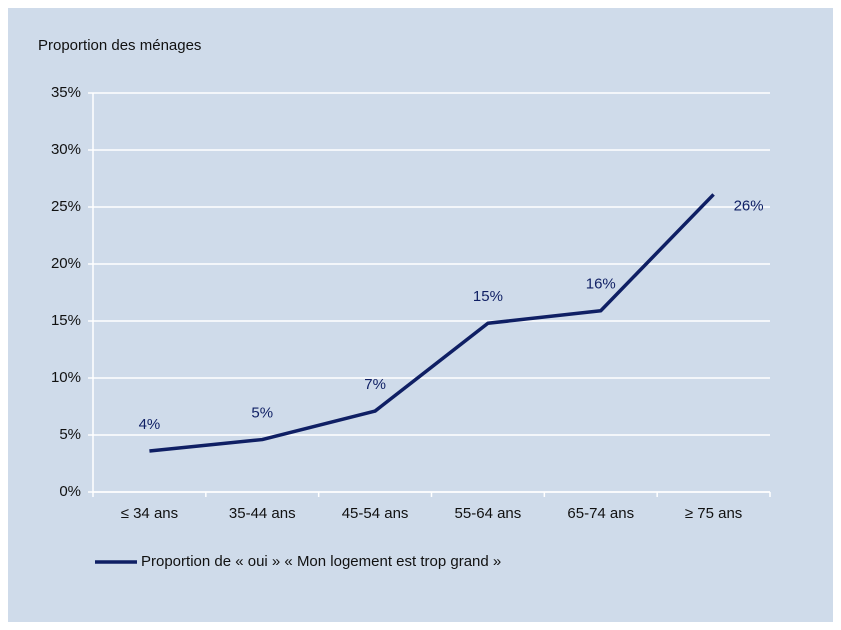 This screenshot has width=841, height=630. I want to click on y-tick-label: 10%, so click(66, 377).